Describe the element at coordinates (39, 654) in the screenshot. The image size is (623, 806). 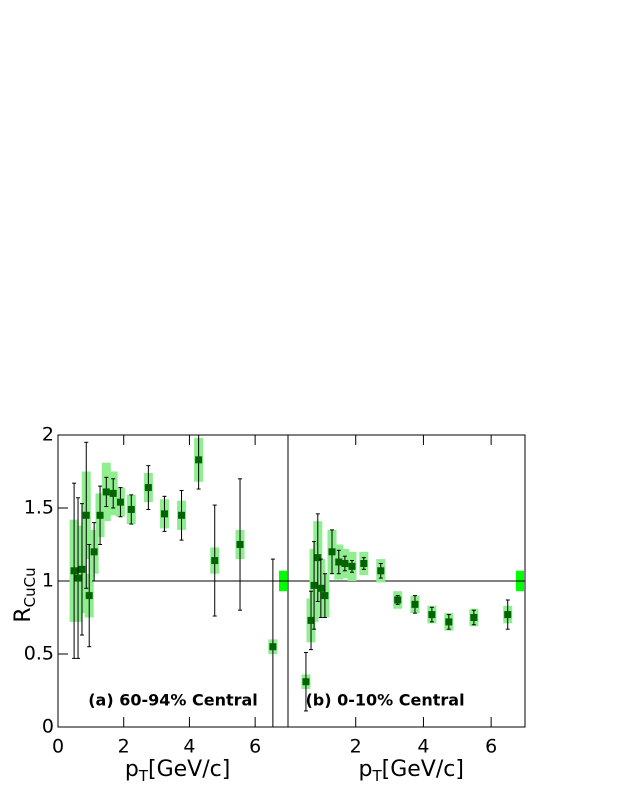
I see `y-tick-label: 0.5` at that location.